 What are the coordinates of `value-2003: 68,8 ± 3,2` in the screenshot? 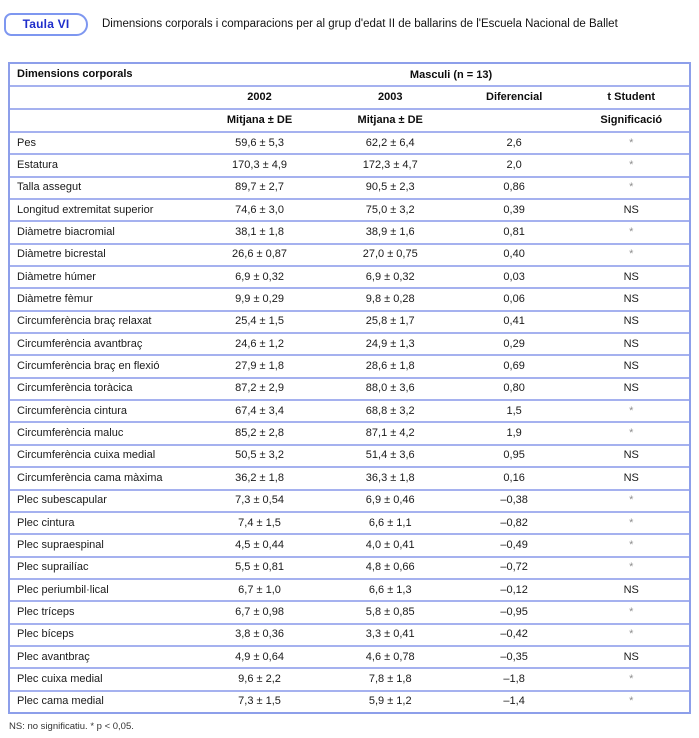 It's located at (390, 411).